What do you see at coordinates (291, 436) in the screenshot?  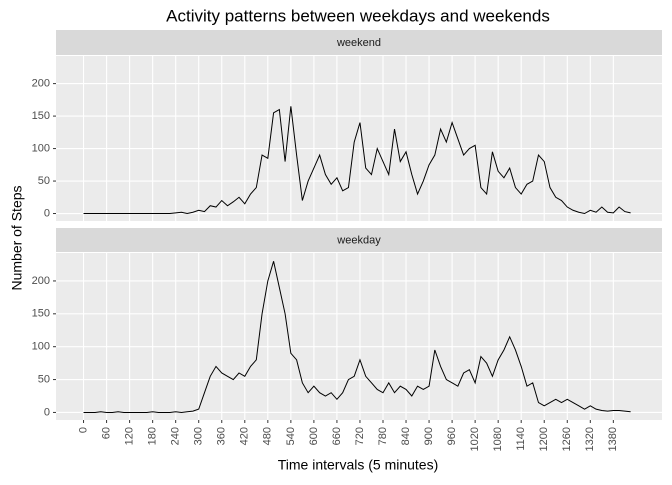 I see `x-tick-label: 540` at bounding box center [291, 436].